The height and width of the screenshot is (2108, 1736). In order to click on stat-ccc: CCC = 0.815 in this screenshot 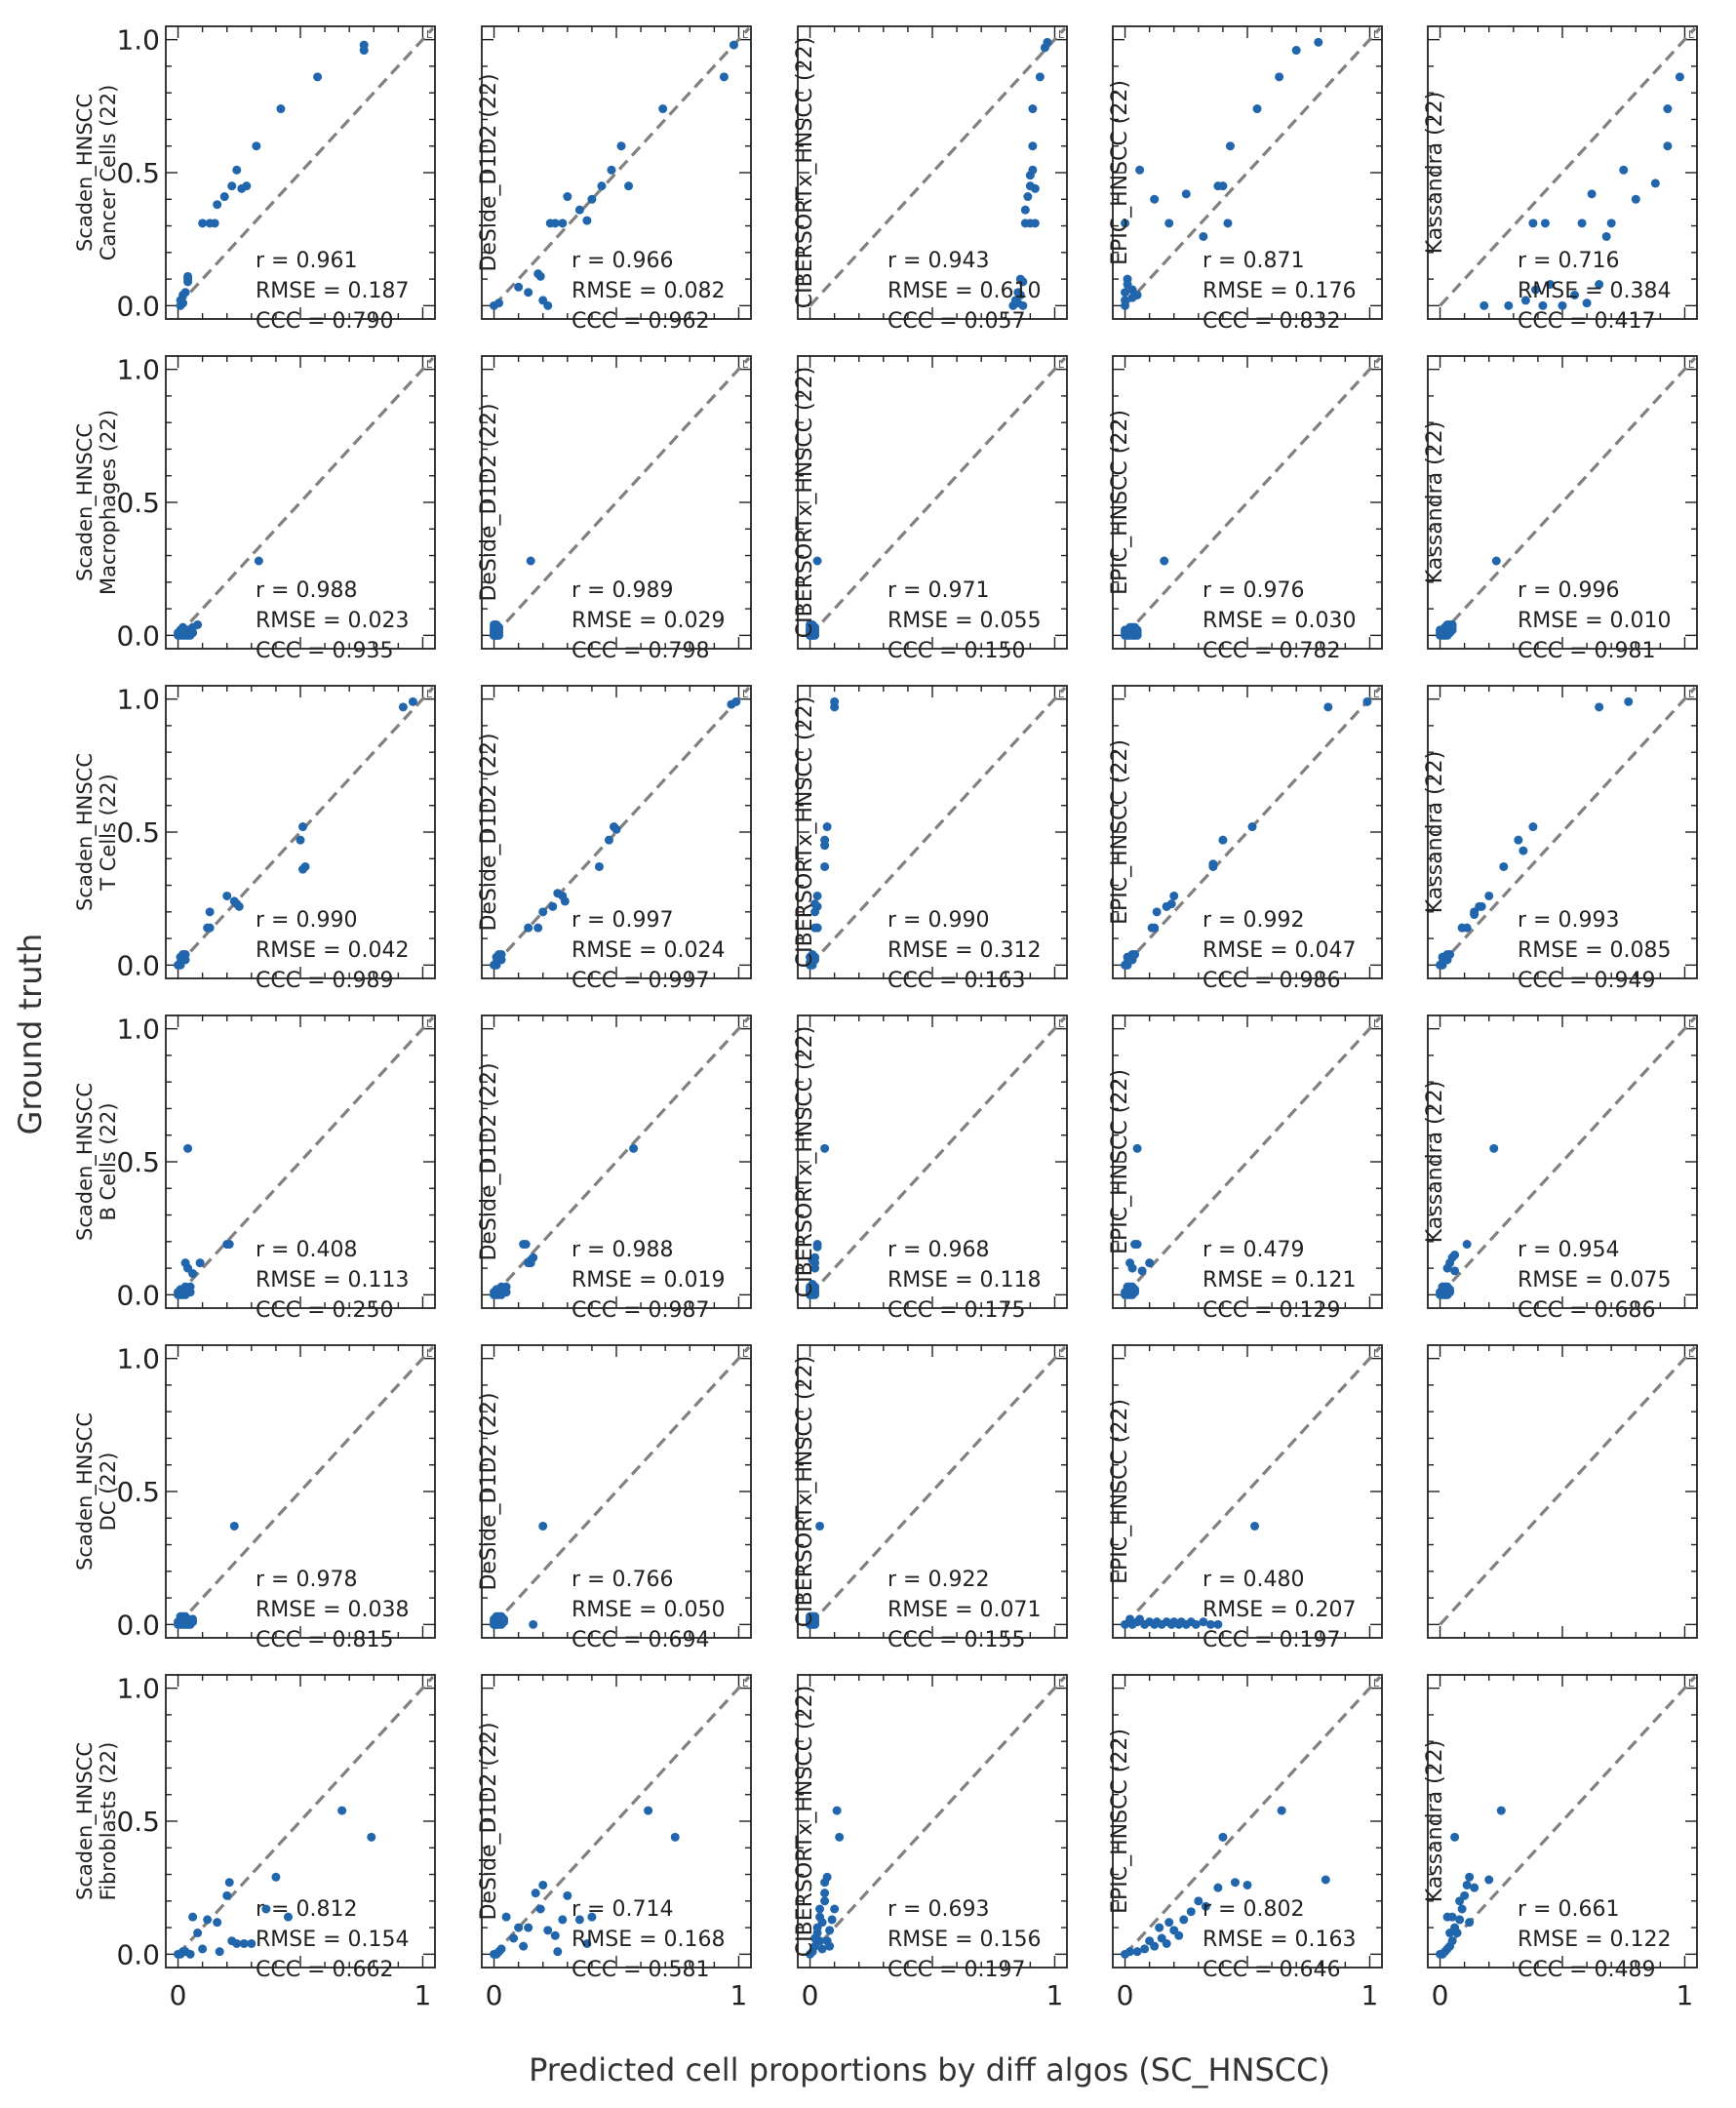, I will do `click(325, 1640)`.